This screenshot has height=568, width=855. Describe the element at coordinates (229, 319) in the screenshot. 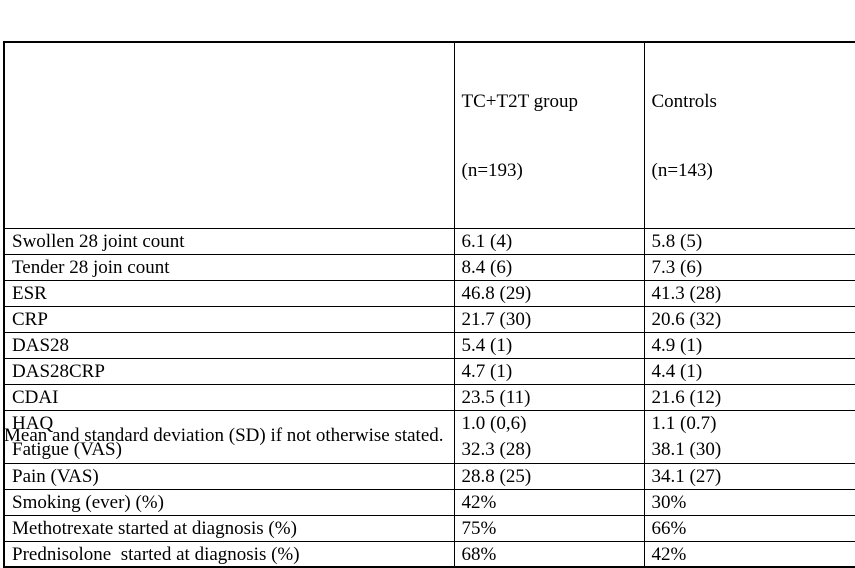

I see `row-label: CRP` at that location.